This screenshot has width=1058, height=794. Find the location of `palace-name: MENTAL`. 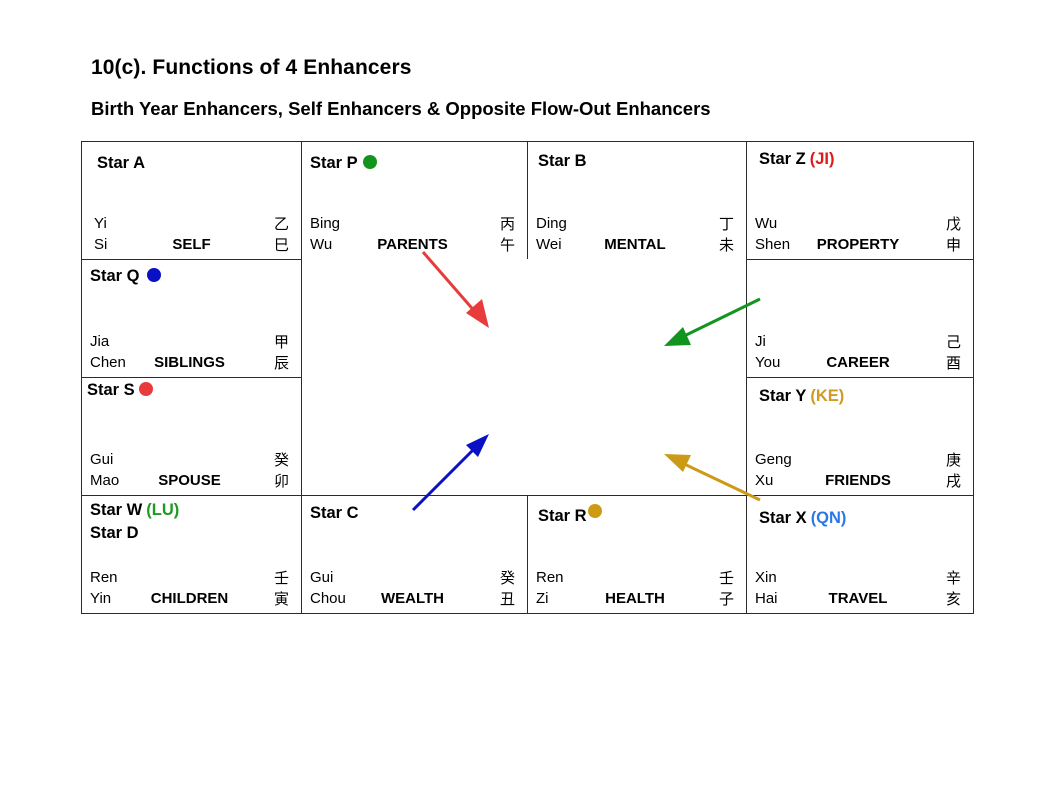

palace-name: MENTAL is located at coordinates (635, 244).